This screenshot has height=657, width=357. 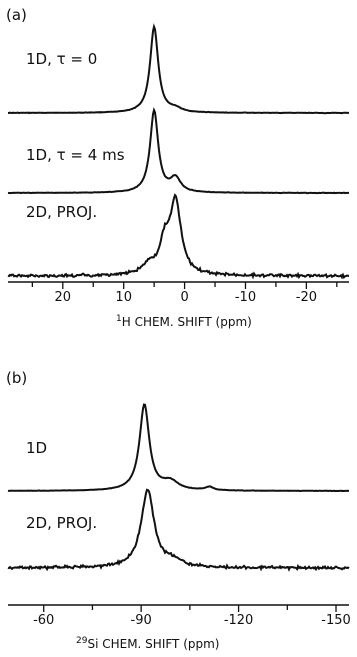 I want to click on panel-b-ticks: -60 -90 -120 -150, so click(x=192, y=616).